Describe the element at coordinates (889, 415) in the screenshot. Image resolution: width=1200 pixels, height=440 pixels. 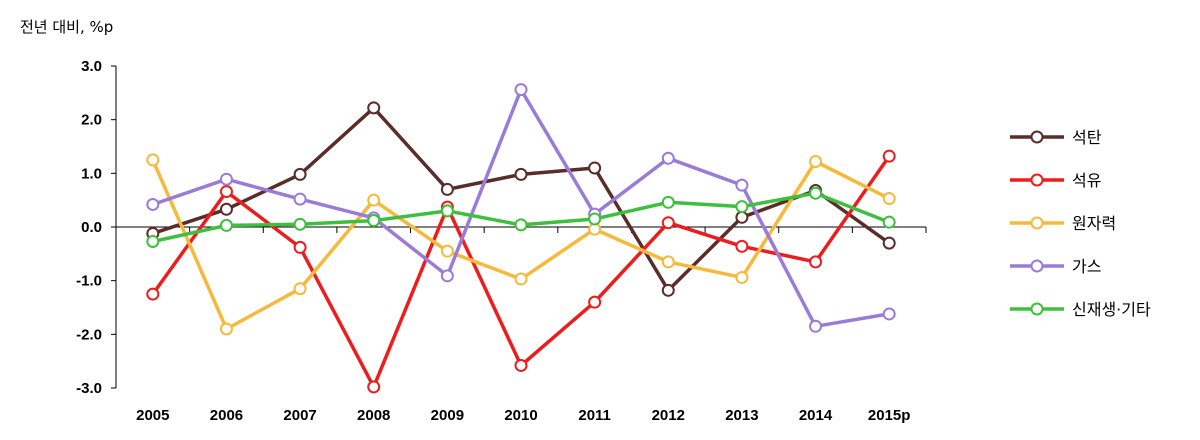
I see `x-tick-label: 2015p` at that location.